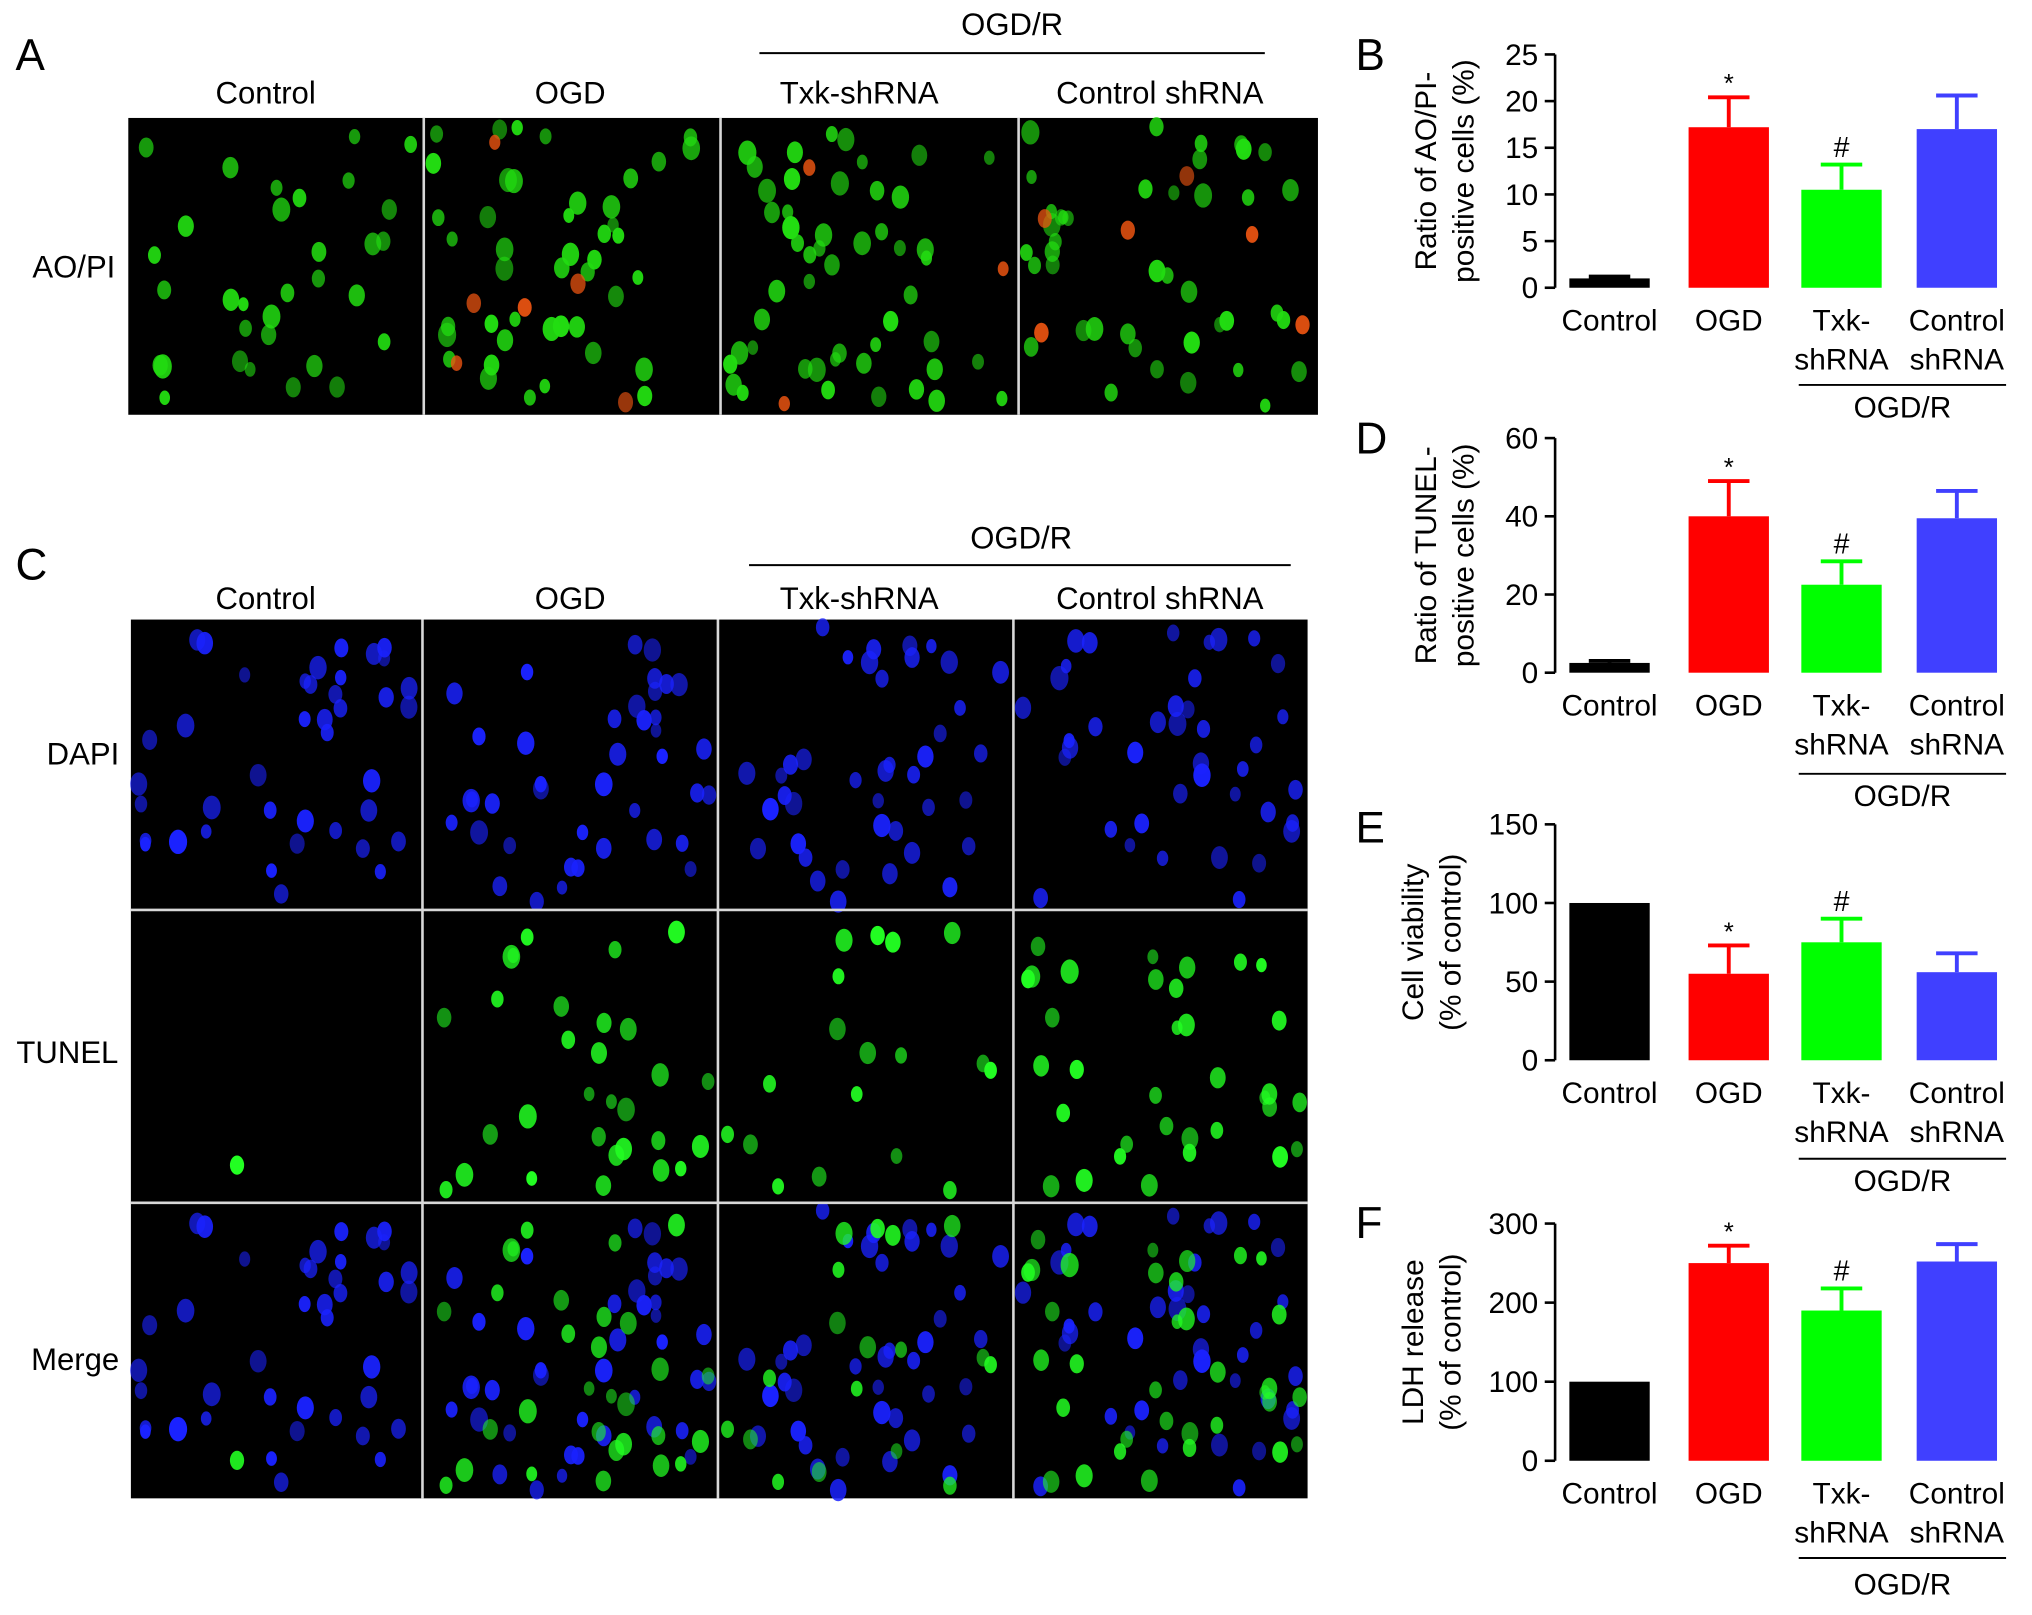  What do you see at coordinates (723, 266) in the screenshot?
I see `panel-a-micrograph-strip` at bounding box center [723, 266].